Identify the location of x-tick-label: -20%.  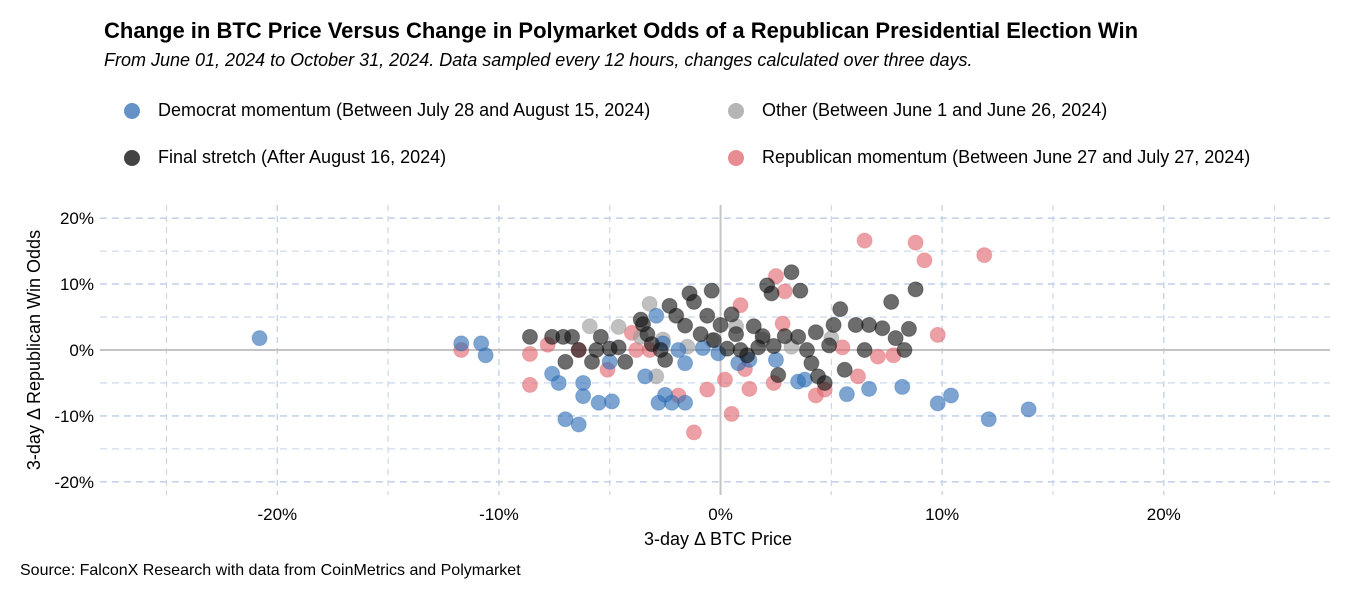
(277, 514).